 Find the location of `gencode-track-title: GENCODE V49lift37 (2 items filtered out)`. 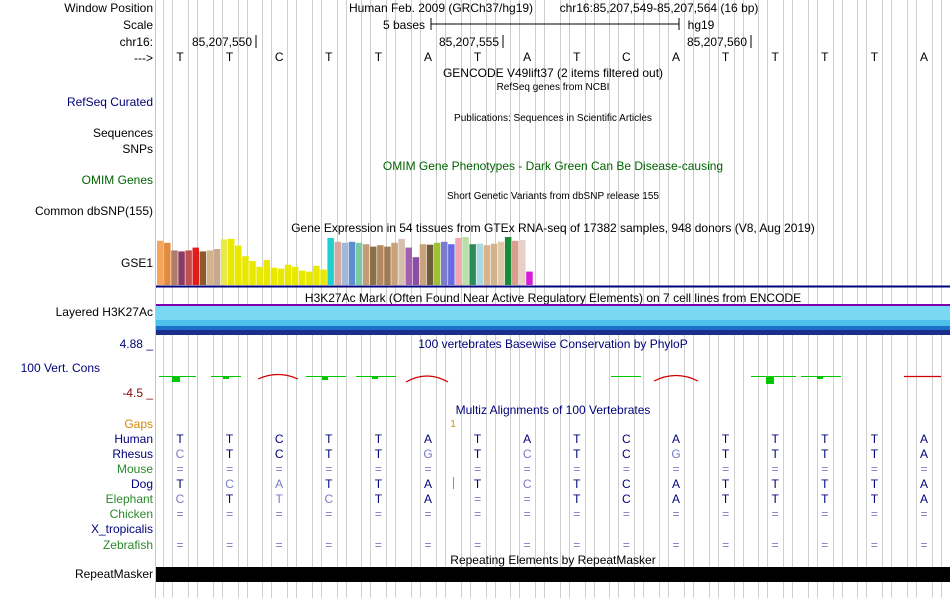

gencode-track-title: GENCODE V49lift37 (2 items filtered out) is located at coordinates (553, 73).